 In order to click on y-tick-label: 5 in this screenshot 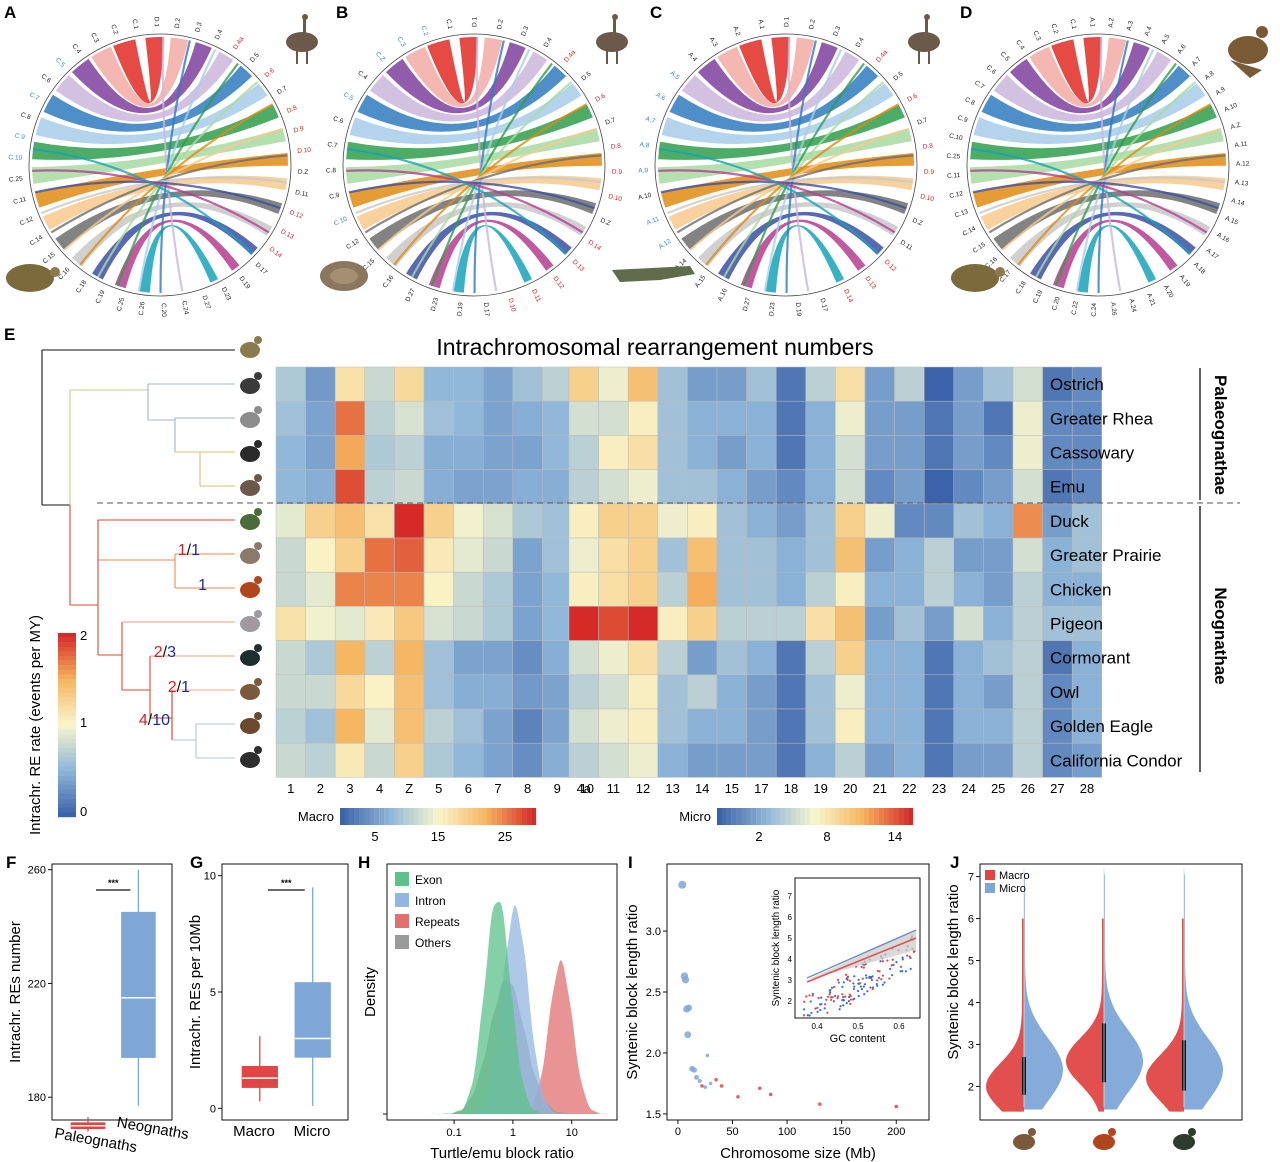, I will do `click(213, 993)`.